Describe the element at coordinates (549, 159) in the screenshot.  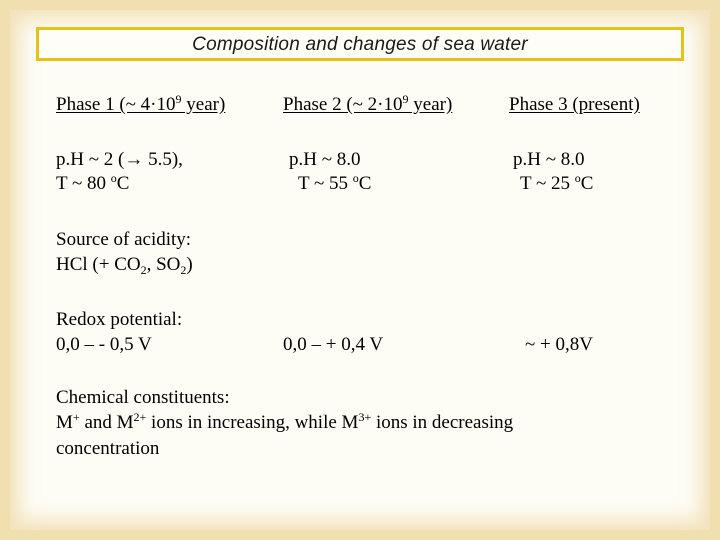
I see `phase3-ph: p.H ~ 8.0` at that location.